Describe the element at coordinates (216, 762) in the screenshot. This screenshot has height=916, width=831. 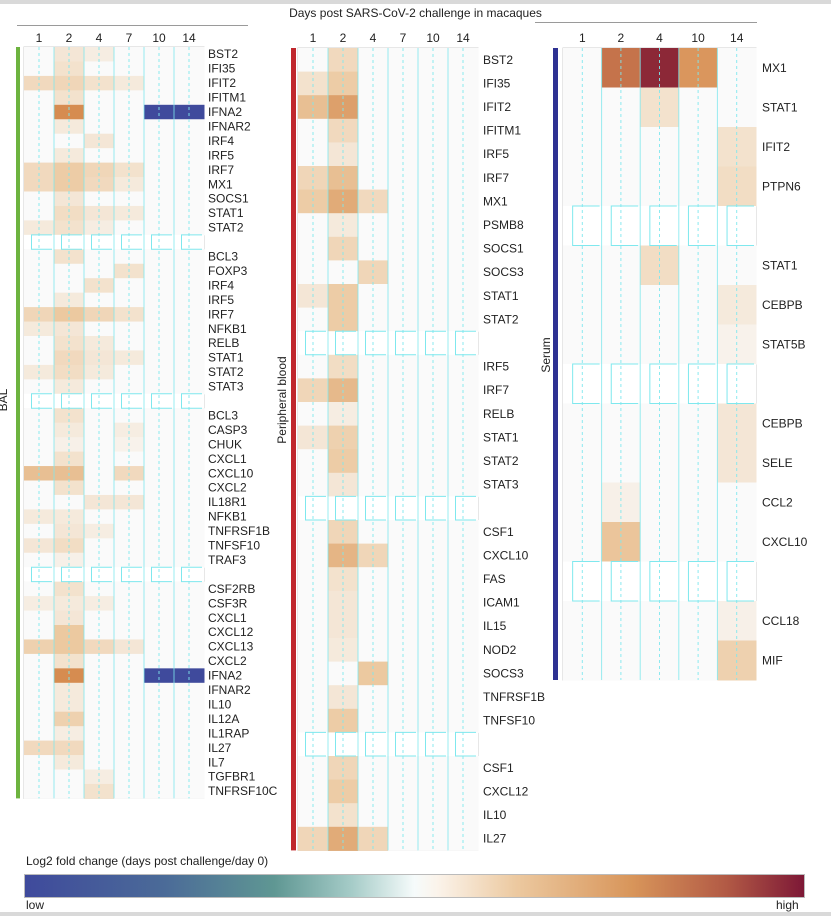
I see `gene-label: IL7` at that location.